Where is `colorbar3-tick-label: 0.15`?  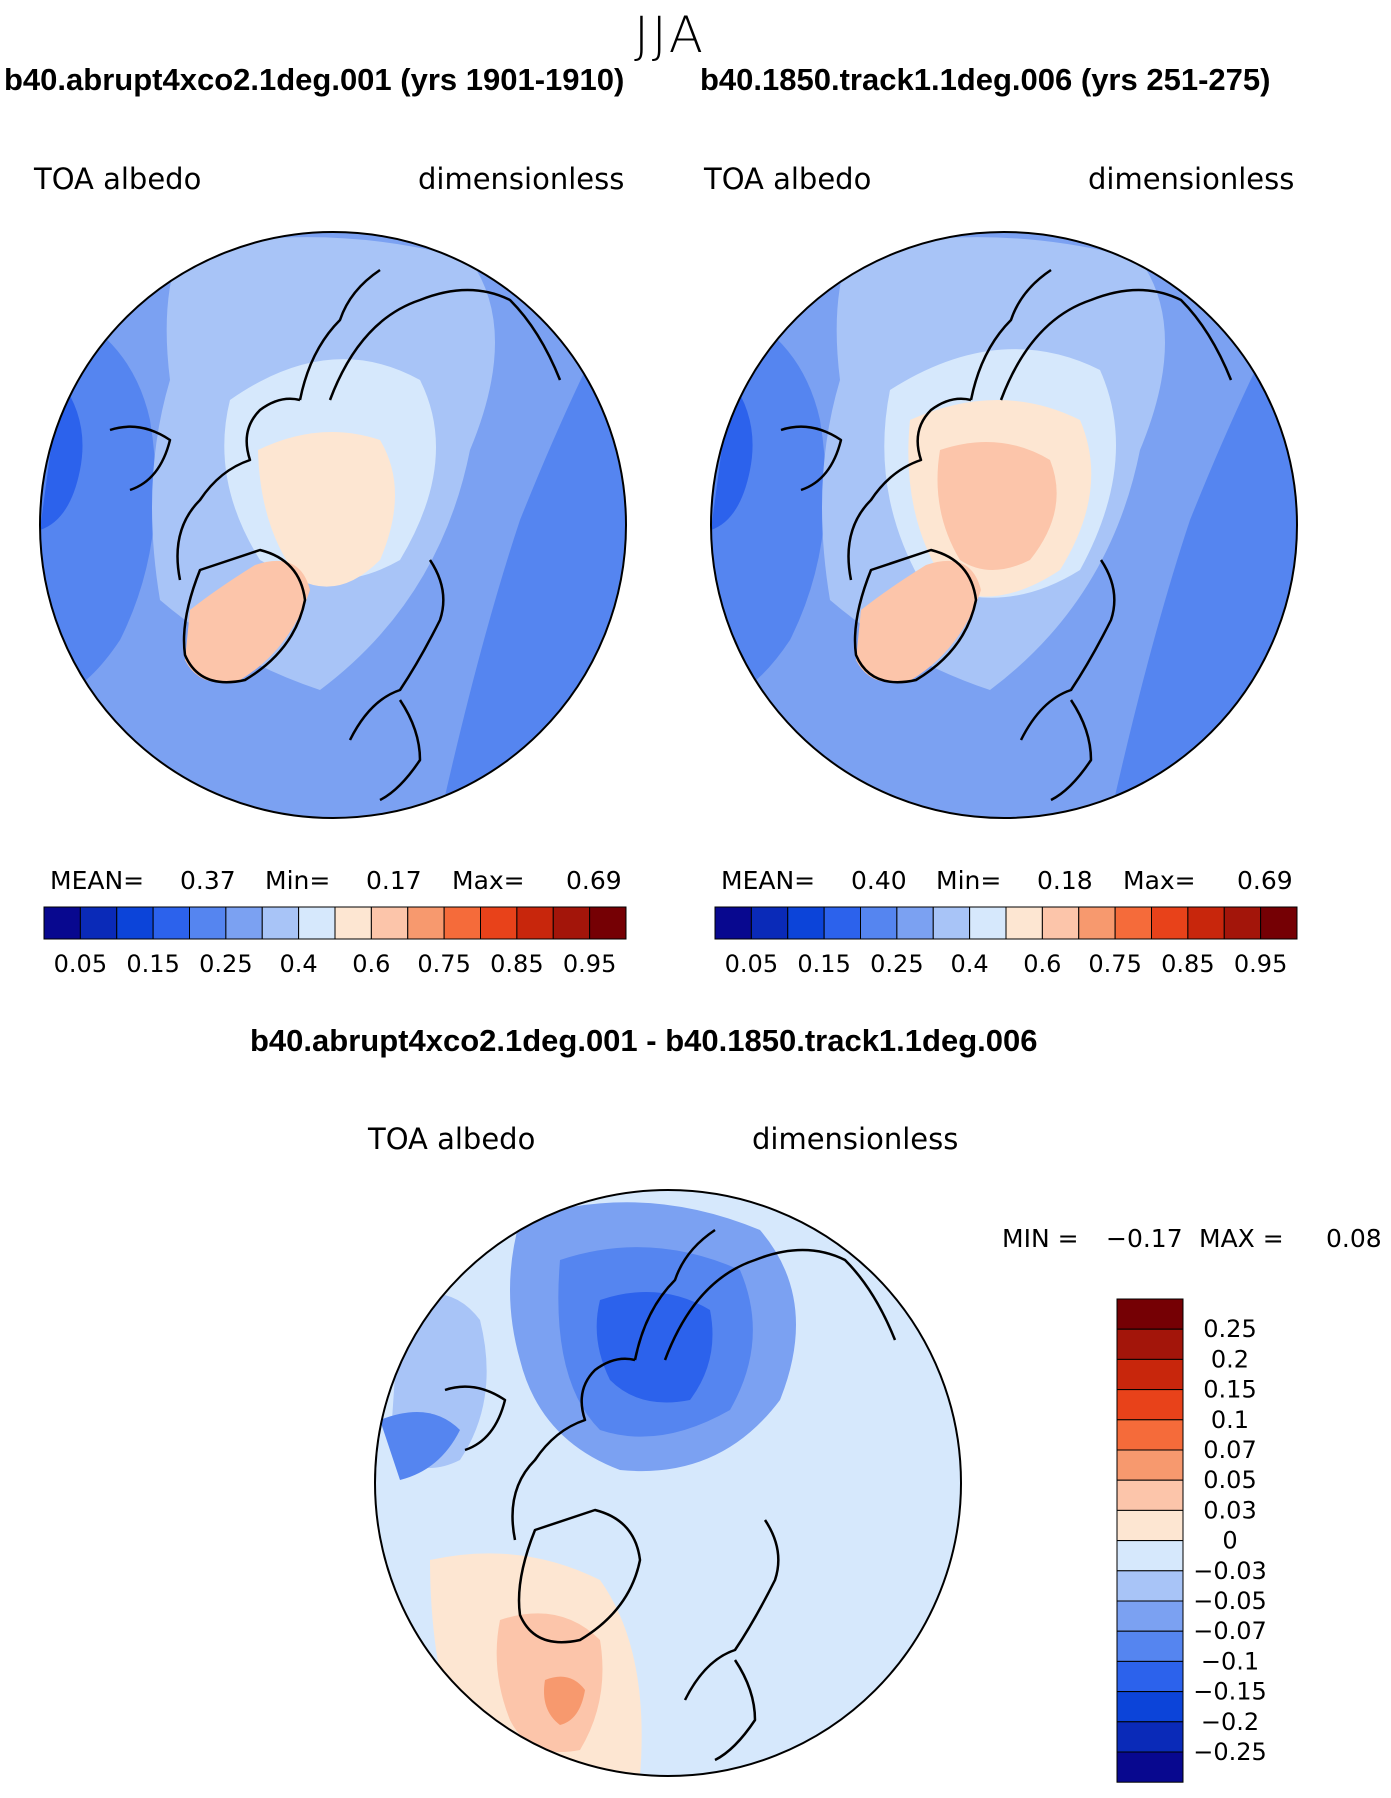 colorbar3-tick-label: 0.15 is located at coordinates (1229, 1390).